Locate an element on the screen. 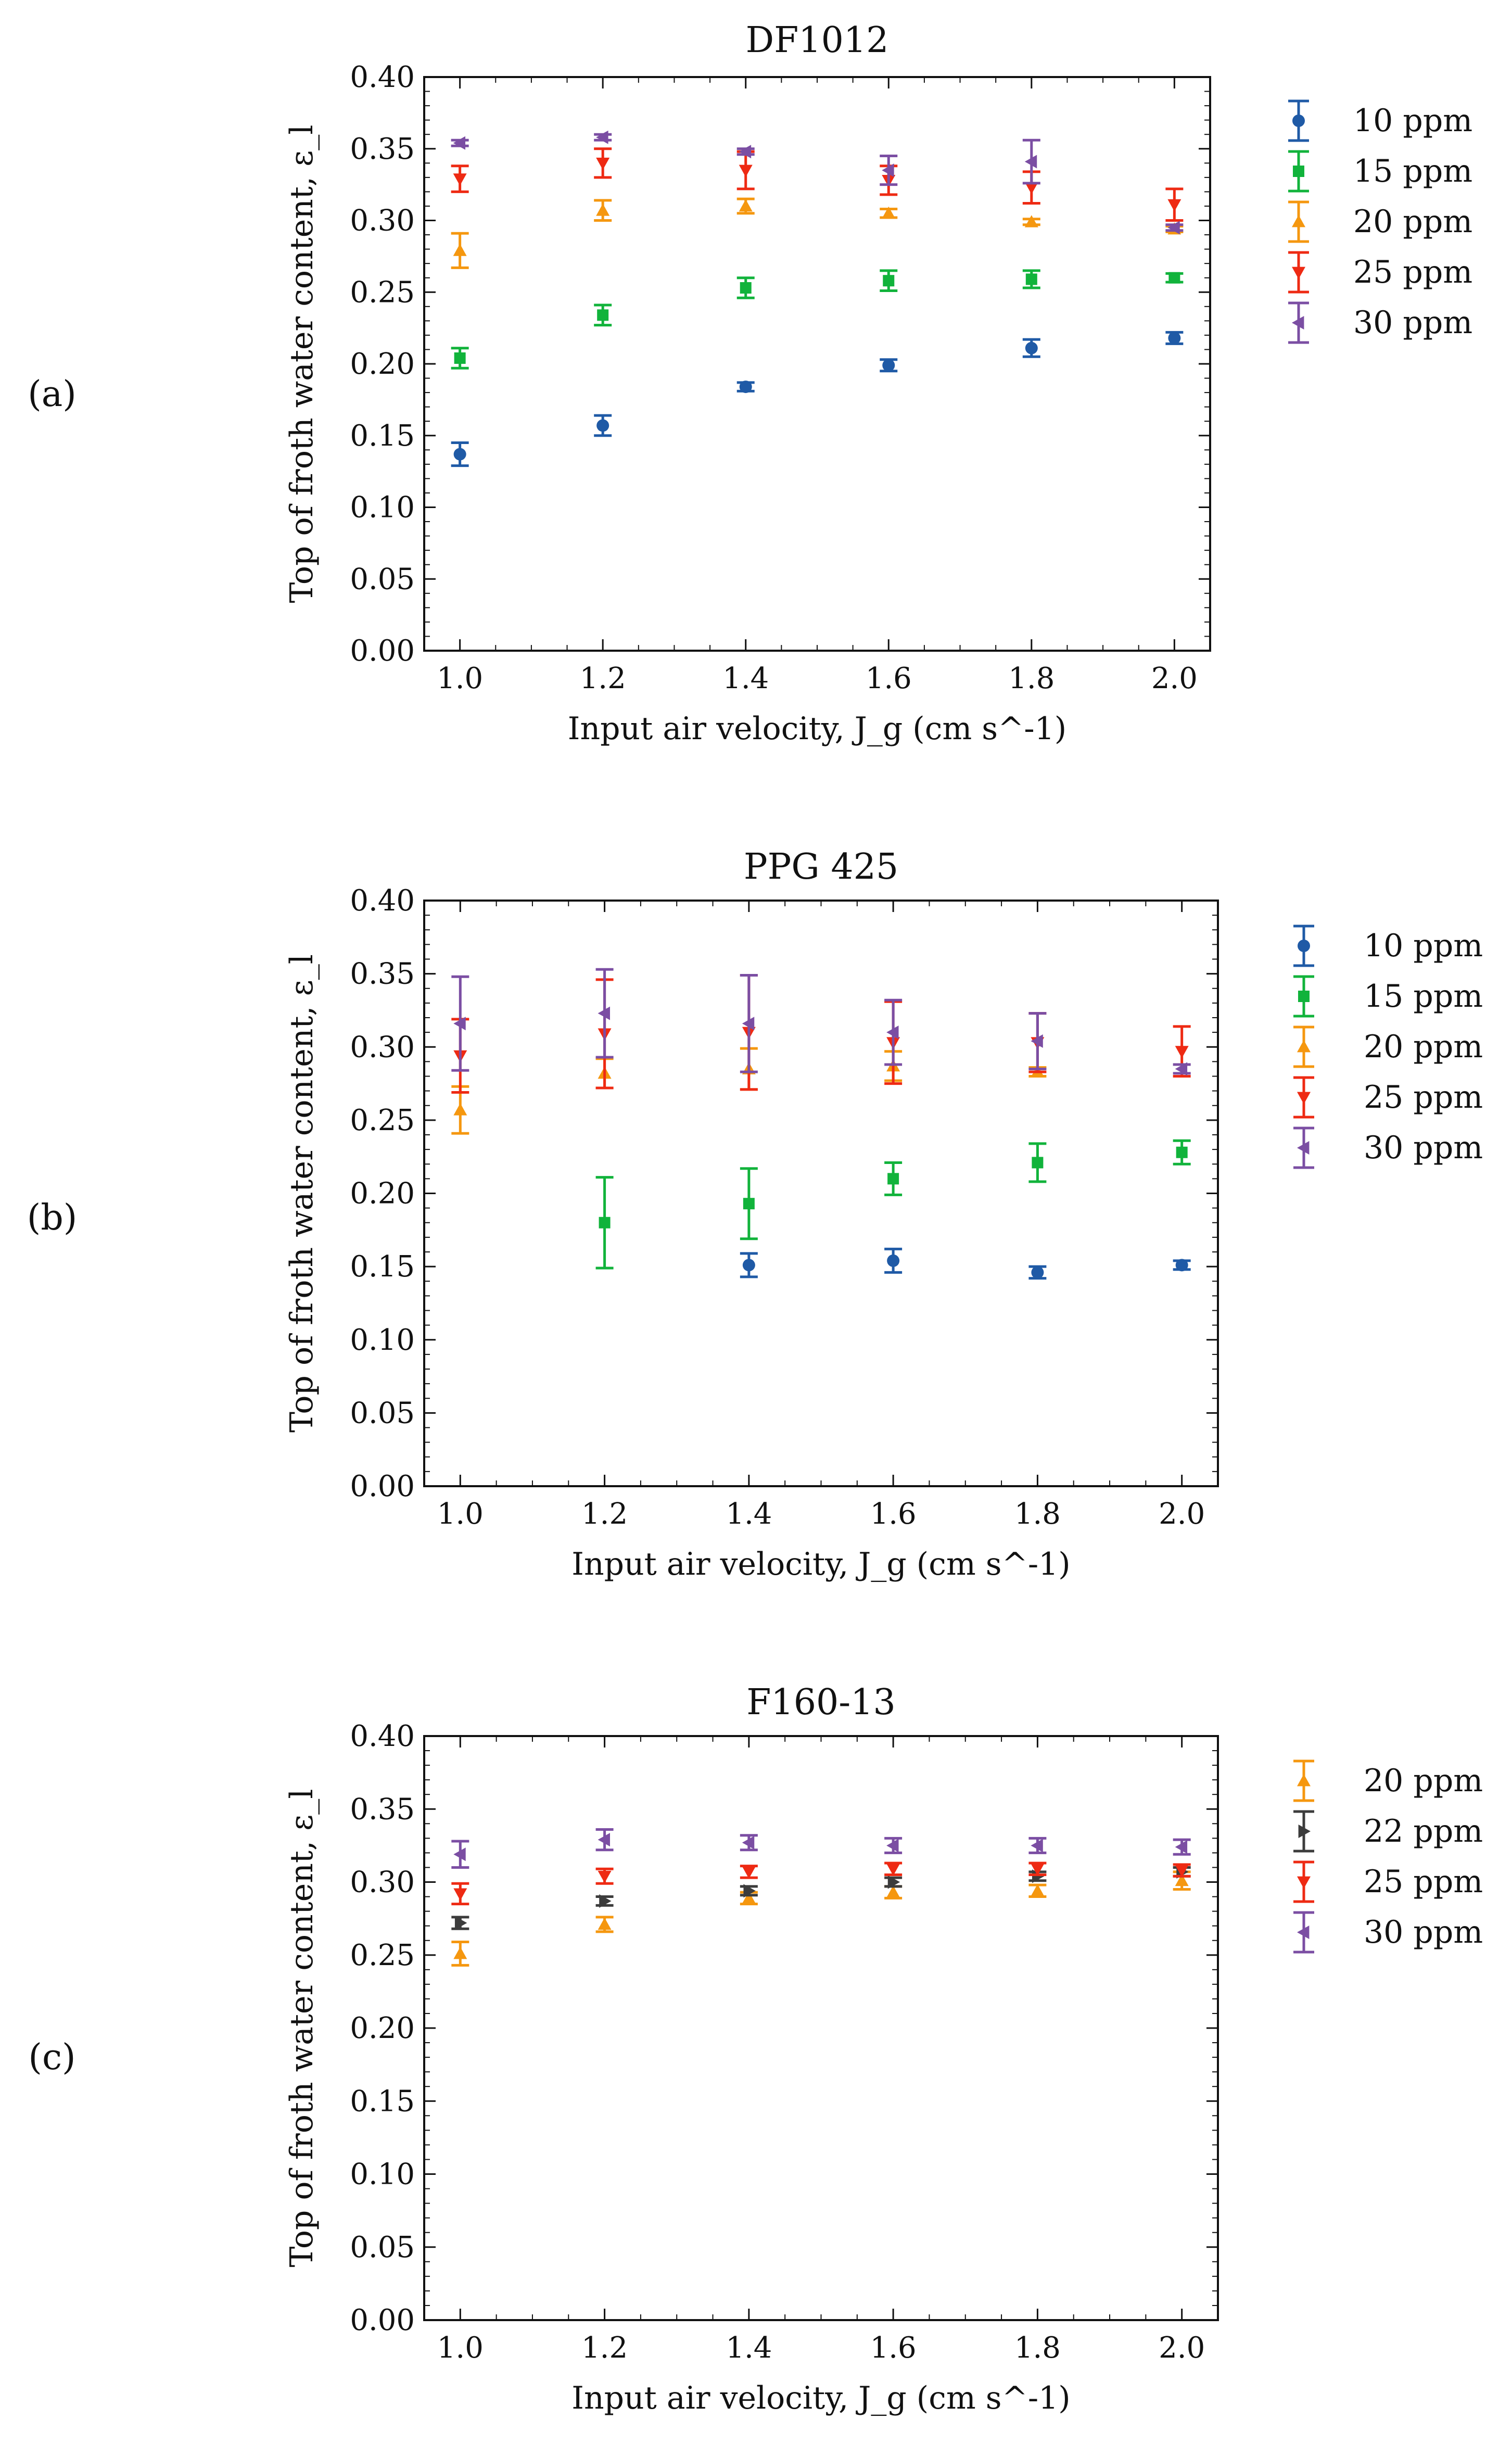 This screenshot has height=2444, width=1512. y-tick-label: 0.35 is located at coordinates (382, 1809).